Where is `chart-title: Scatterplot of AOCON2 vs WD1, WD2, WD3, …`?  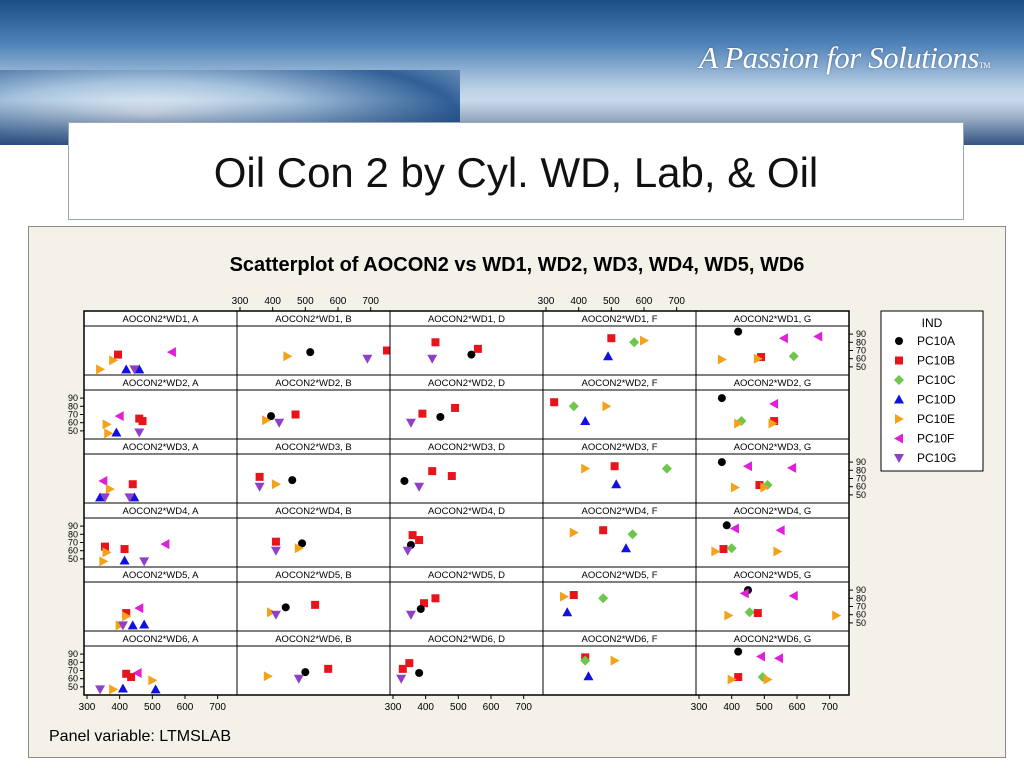
chart-title: Scatterplot of AOCON2 vs WD1, WD2, WD3, … is located at coordinates (517, 265).